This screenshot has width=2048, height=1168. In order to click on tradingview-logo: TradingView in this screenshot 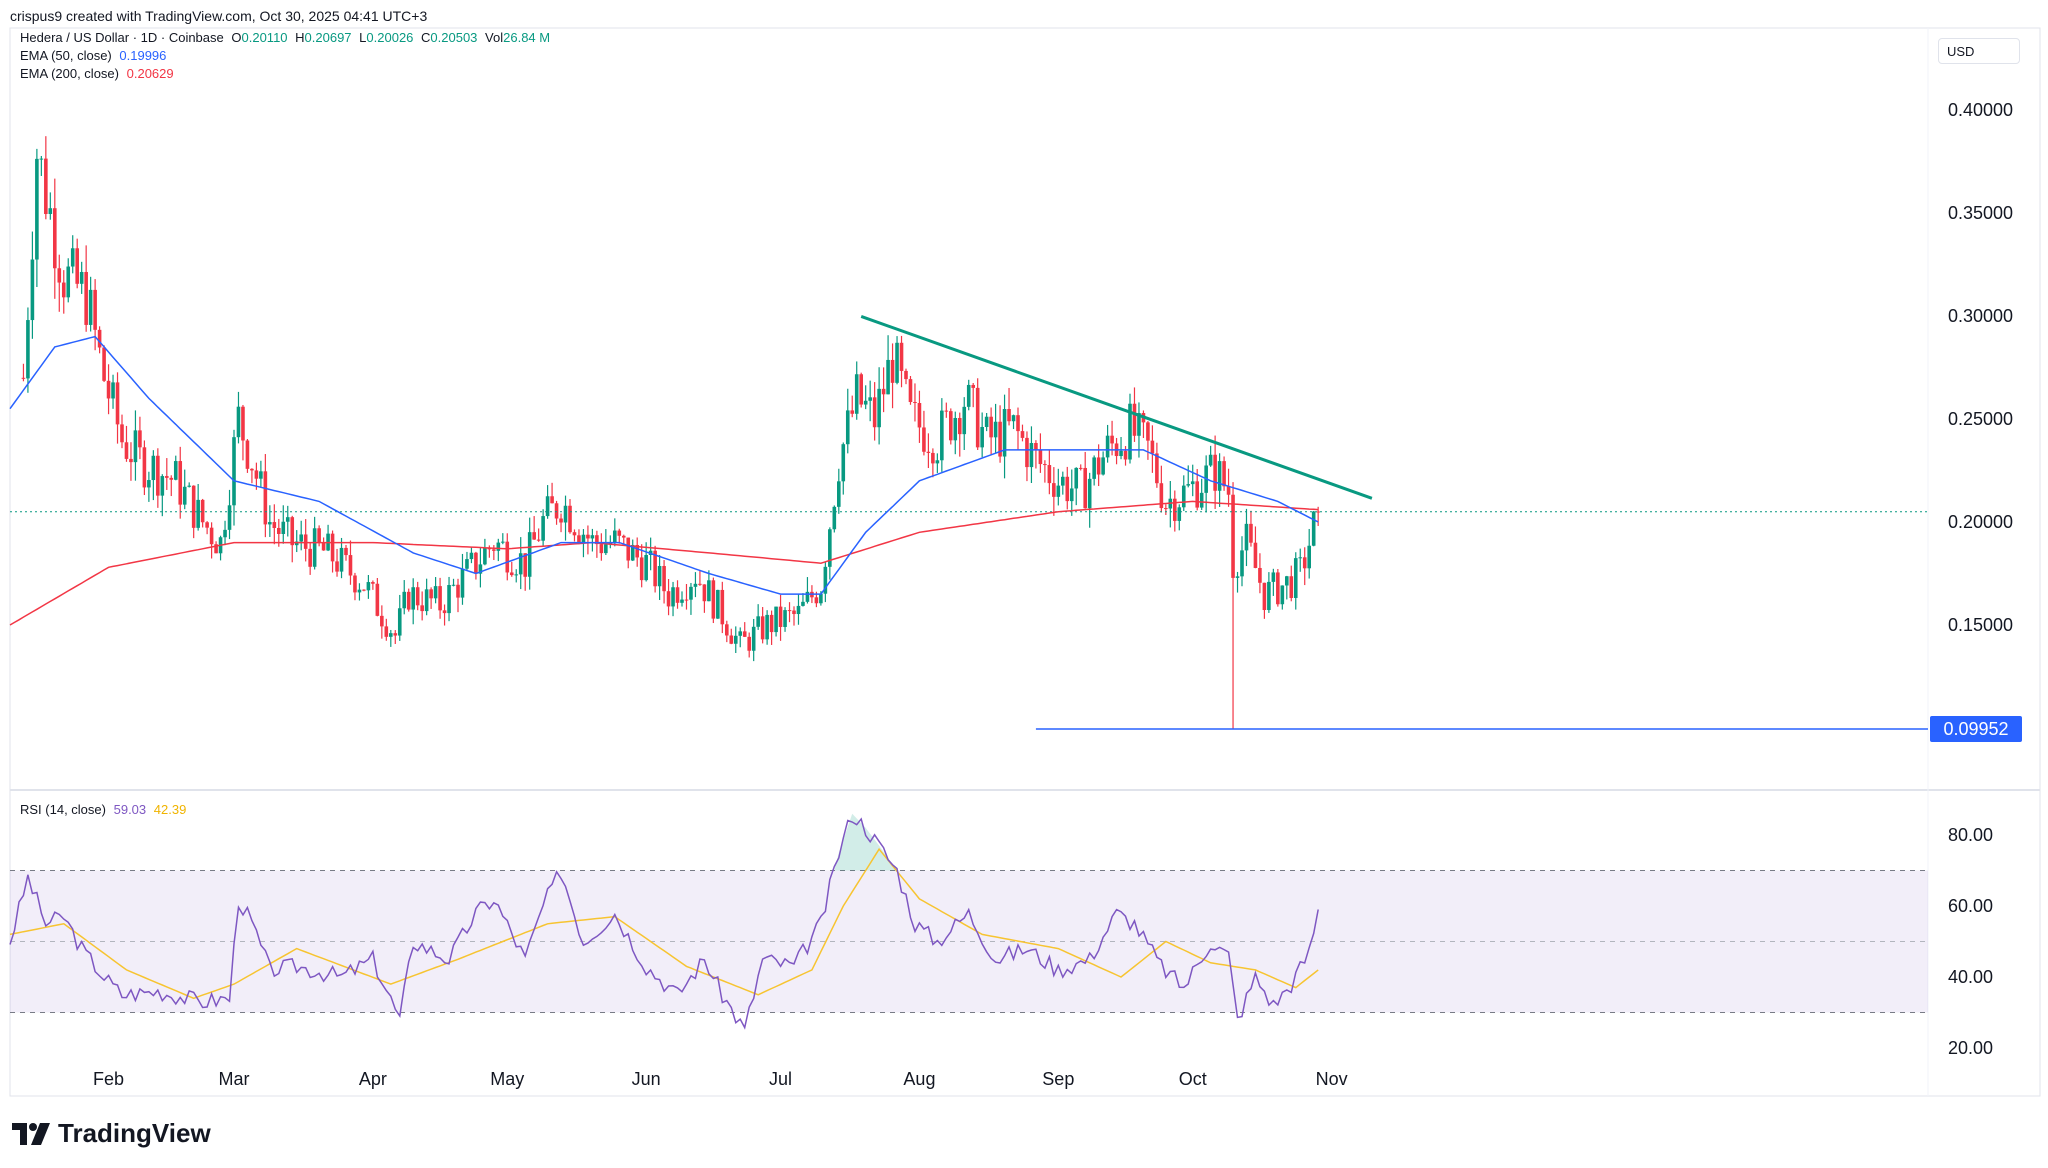, I will do `click(111, 1133)`.